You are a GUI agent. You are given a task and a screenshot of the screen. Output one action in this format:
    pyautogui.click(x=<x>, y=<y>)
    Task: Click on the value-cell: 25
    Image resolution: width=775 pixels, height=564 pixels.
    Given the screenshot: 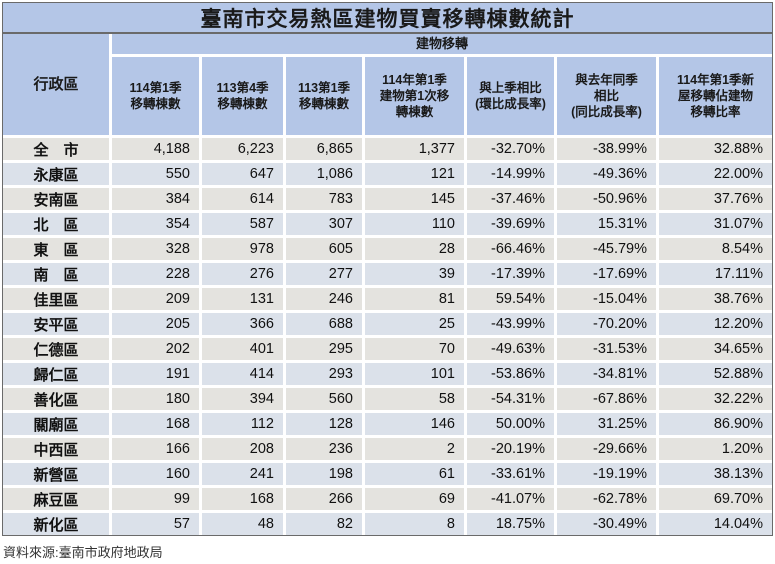 What is the action you would take?
    pyautogui.click(x=414, y=324)
    